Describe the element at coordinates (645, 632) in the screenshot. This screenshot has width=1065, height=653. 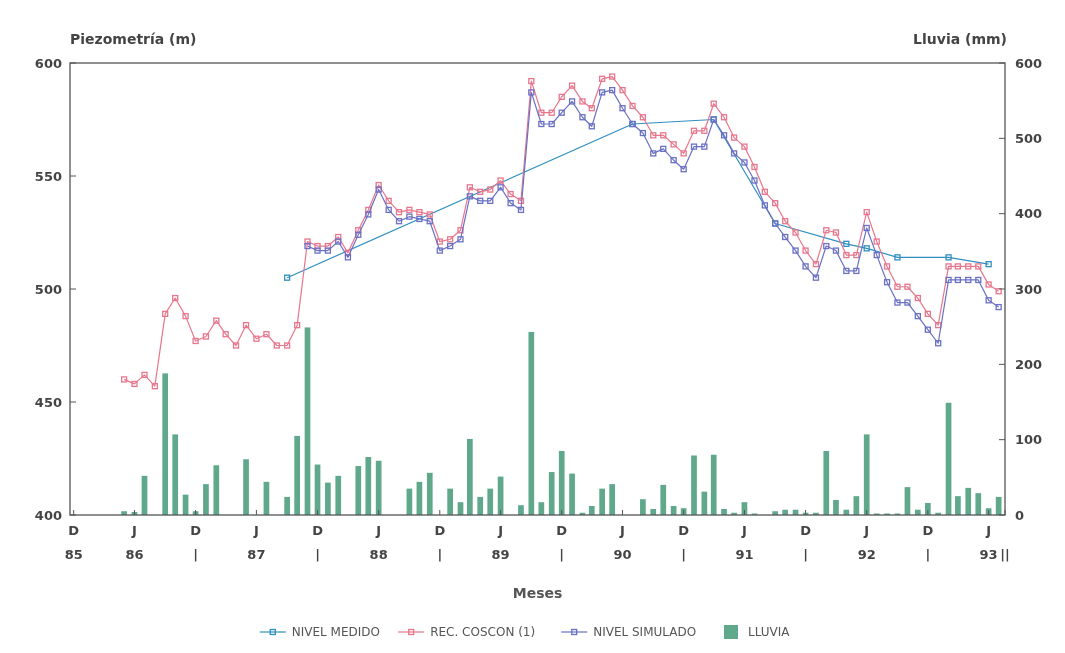
I see `legend-label: NIVEL SIMULADO` at that location.